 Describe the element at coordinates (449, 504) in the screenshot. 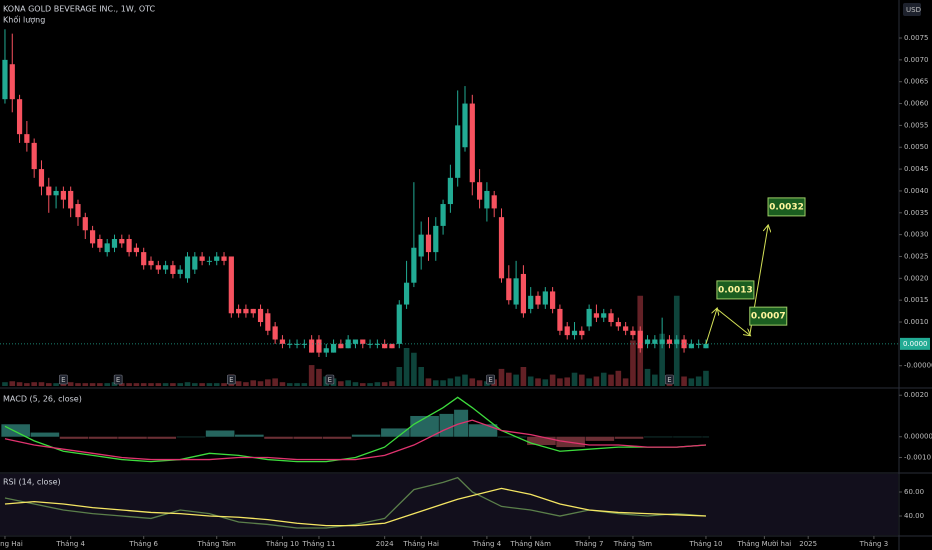

I see `rsi-background` at that location.